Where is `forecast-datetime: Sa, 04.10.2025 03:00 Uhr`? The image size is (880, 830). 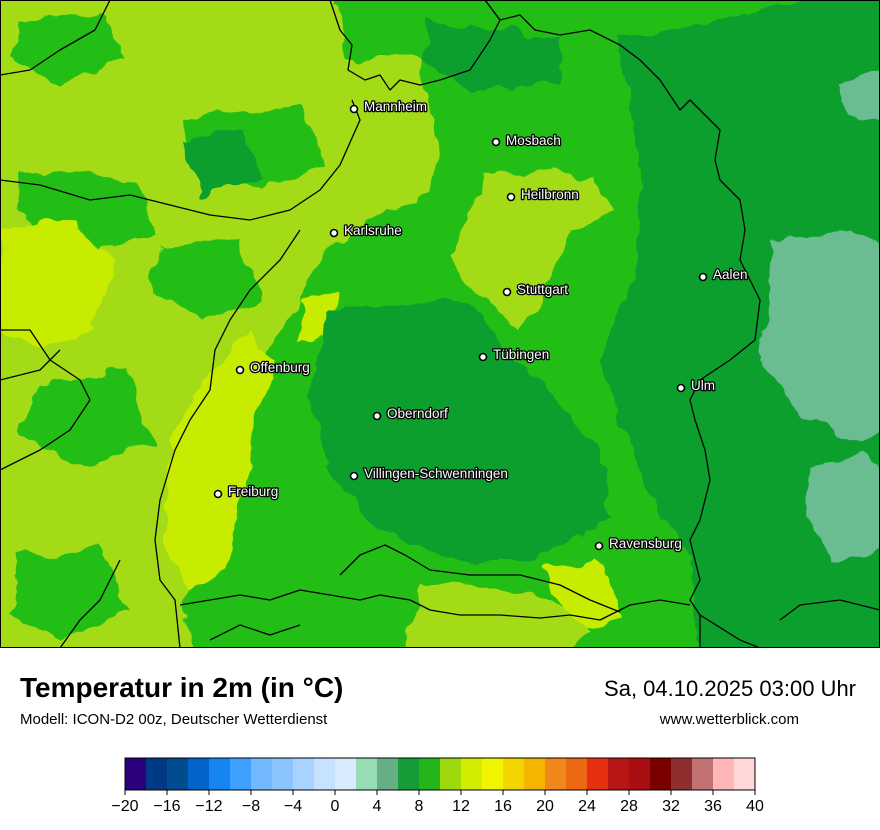 forecast-datetime: Sa, 04.10.2025 03:00 Uhr is located at coordinates (730, 688).